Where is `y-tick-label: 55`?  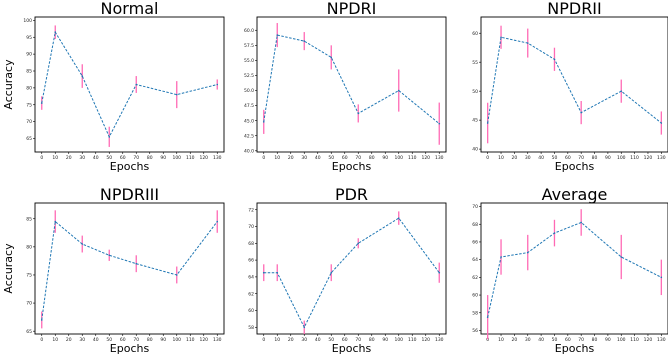 y-tick-label: 55 is located at coordinates (475, 63).